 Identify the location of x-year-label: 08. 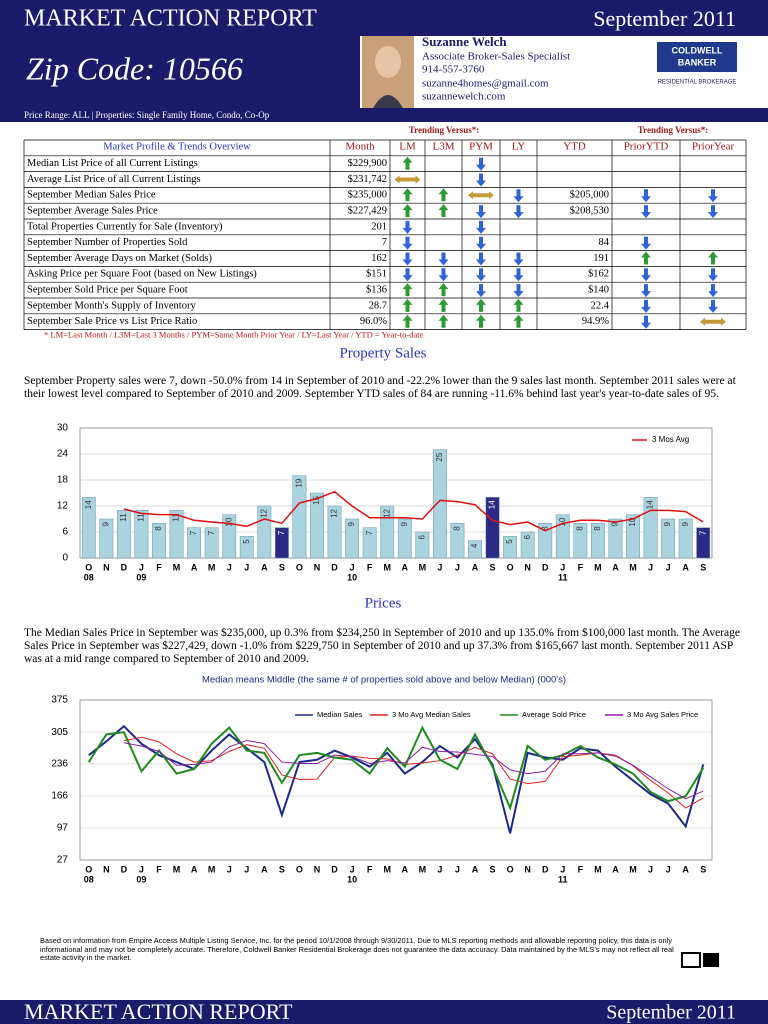
(89, 577).